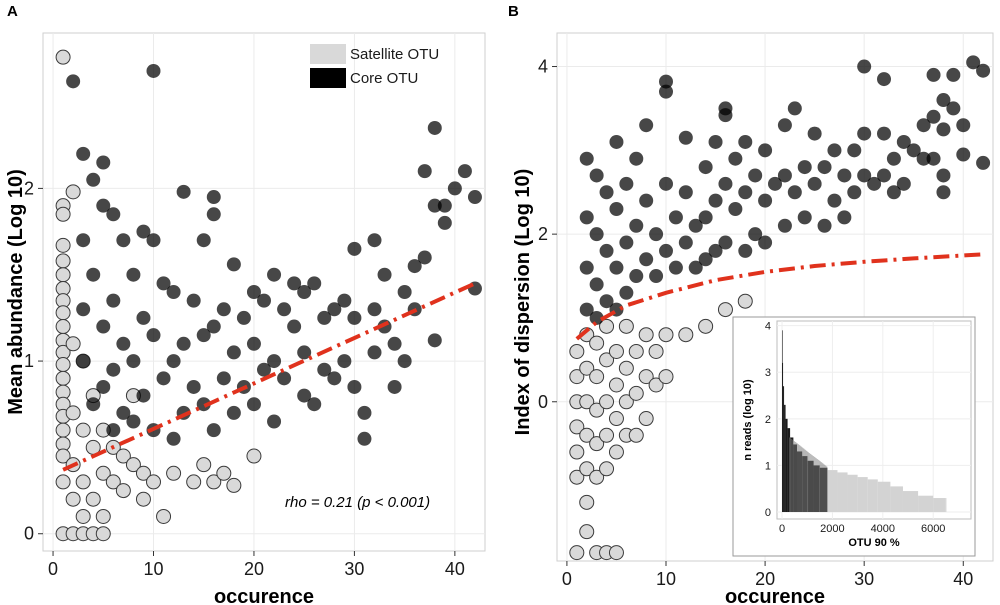 The image size is (1000, 605). I want to click on y-tick-label: 2, so click(29, 188).